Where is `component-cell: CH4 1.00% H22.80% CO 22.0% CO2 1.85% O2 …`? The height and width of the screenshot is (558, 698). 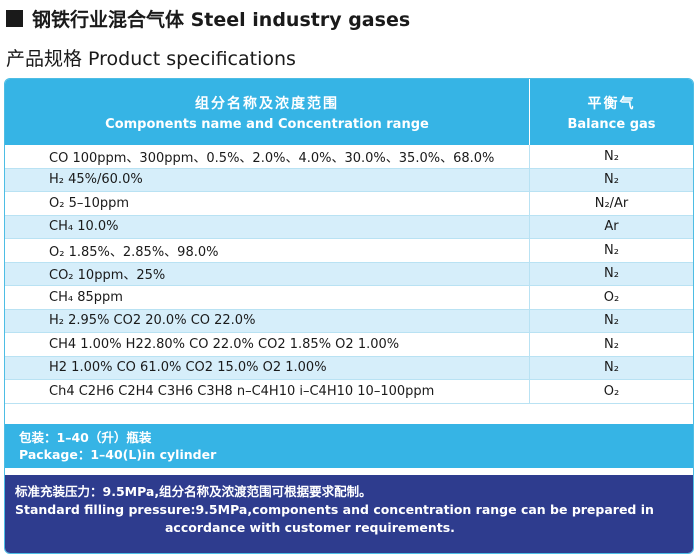 component-cell: CH4 1.00% H22.80% CO 22.0% CO2 1.85% O2 … is located at coordinates (267, 344).